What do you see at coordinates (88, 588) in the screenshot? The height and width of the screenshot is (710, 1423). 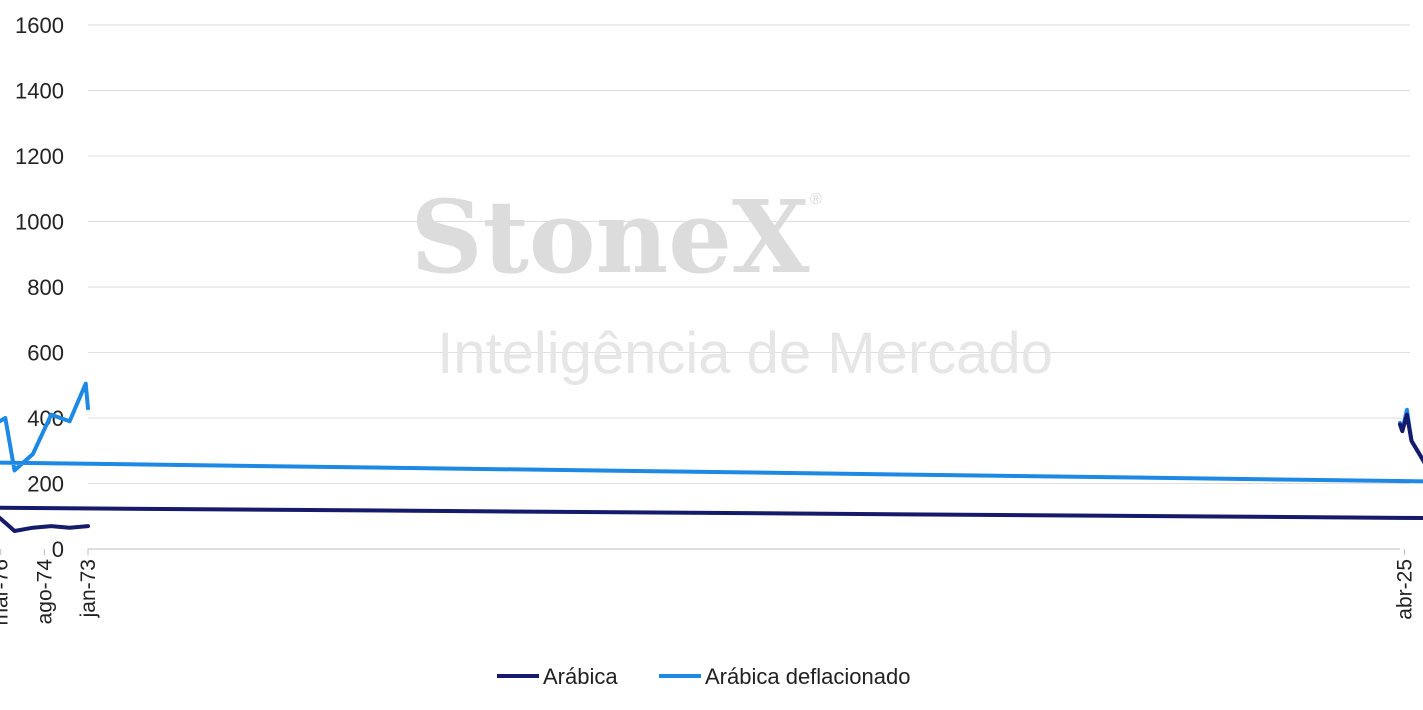 I see `x-tick-label: jan-73` at bounding box center [88, 588].